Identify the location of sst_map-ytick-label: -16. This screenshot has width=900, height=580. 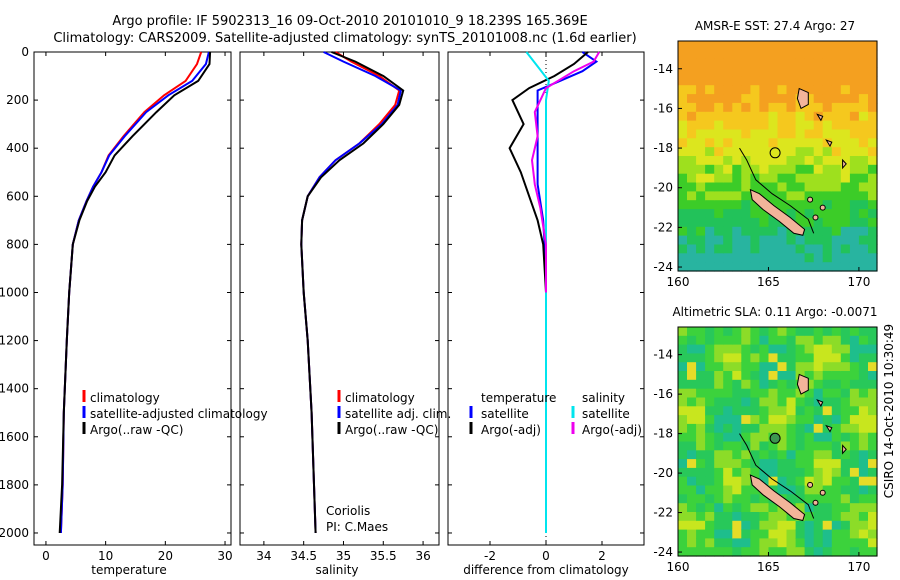
(663, 108).